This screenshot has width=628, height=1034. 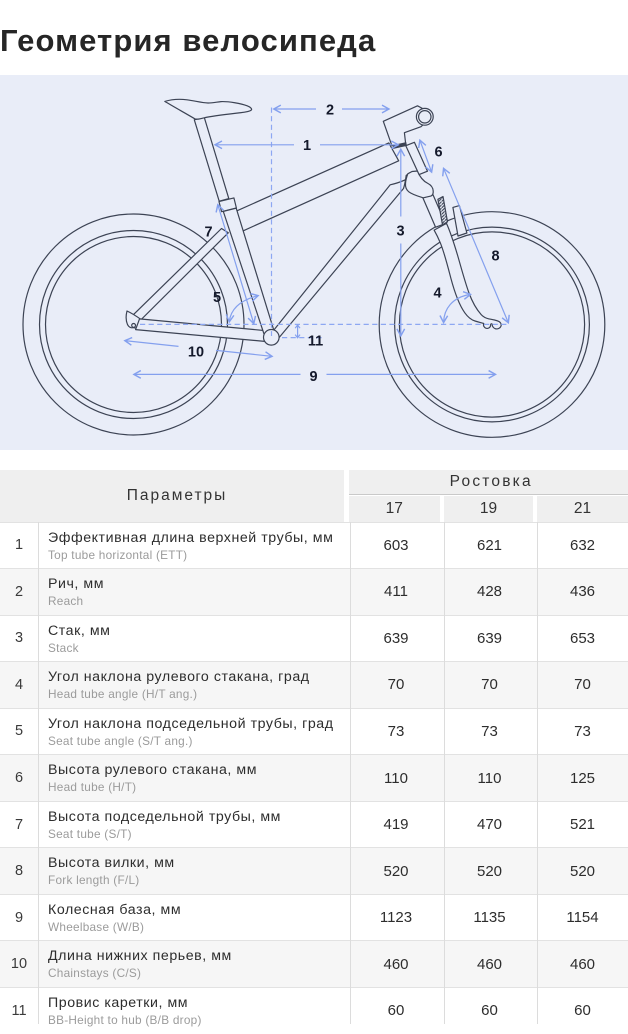 I want to click on svg-text: 1, so click(x=307, y=146).